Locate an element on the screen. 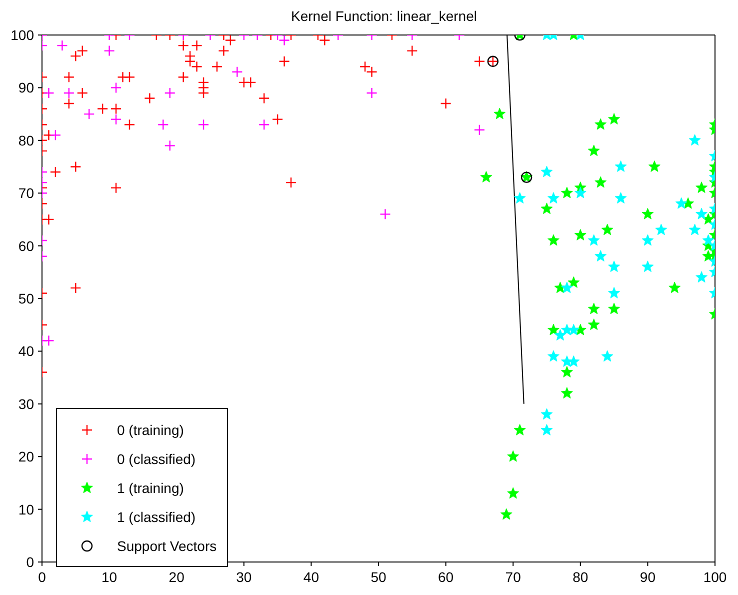  y-tick-label: 20 is located at coordinates (26, 456).